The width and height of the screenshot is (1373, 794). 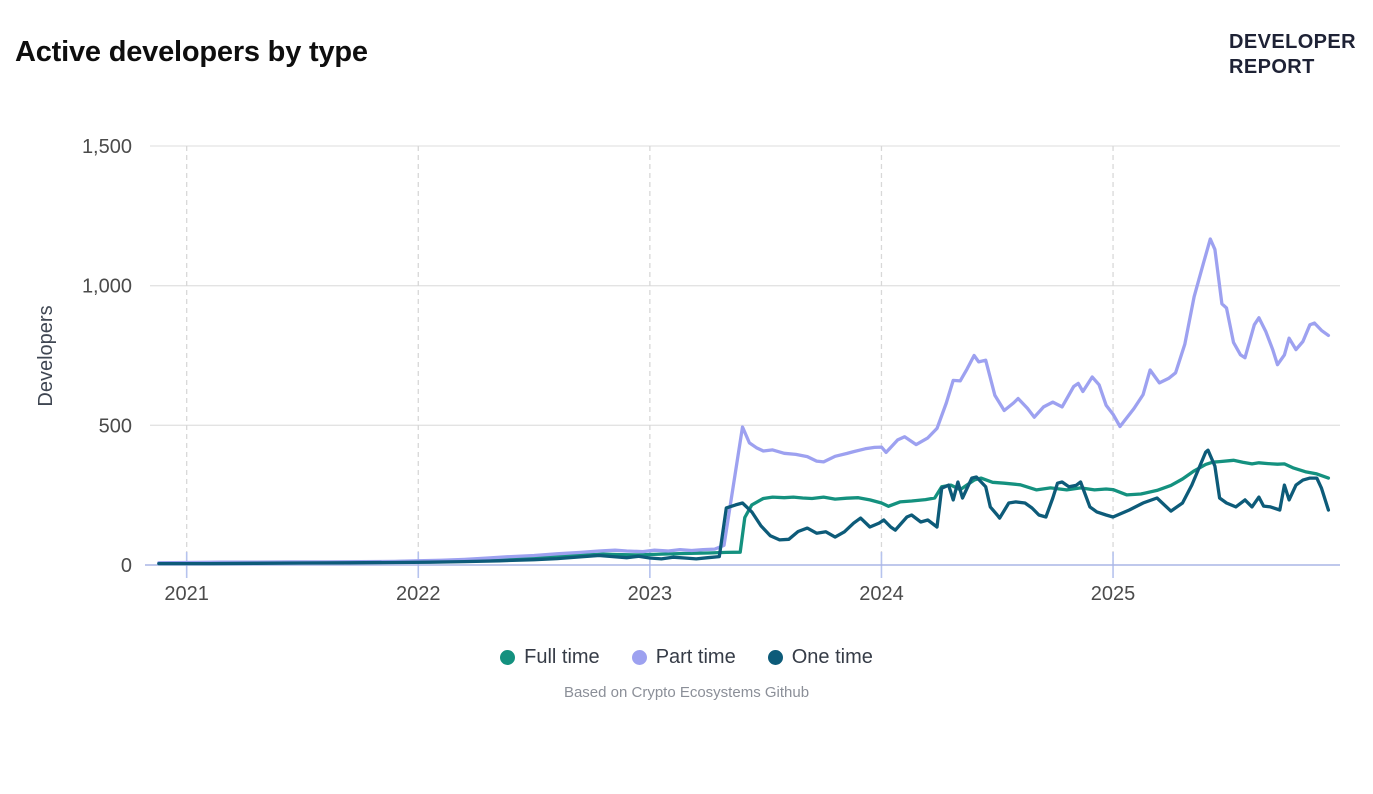 What do you see at coordinates (639, 657) in the screenshot?
I see `part-time-dot-icon` at bounding box center [639, 657].